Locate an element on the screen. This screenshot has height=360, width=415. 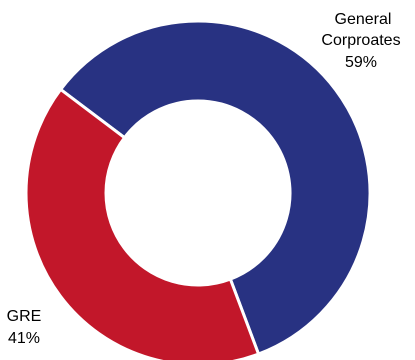
slice-label-gre-name: GRE is located at coordinates (24, 316).